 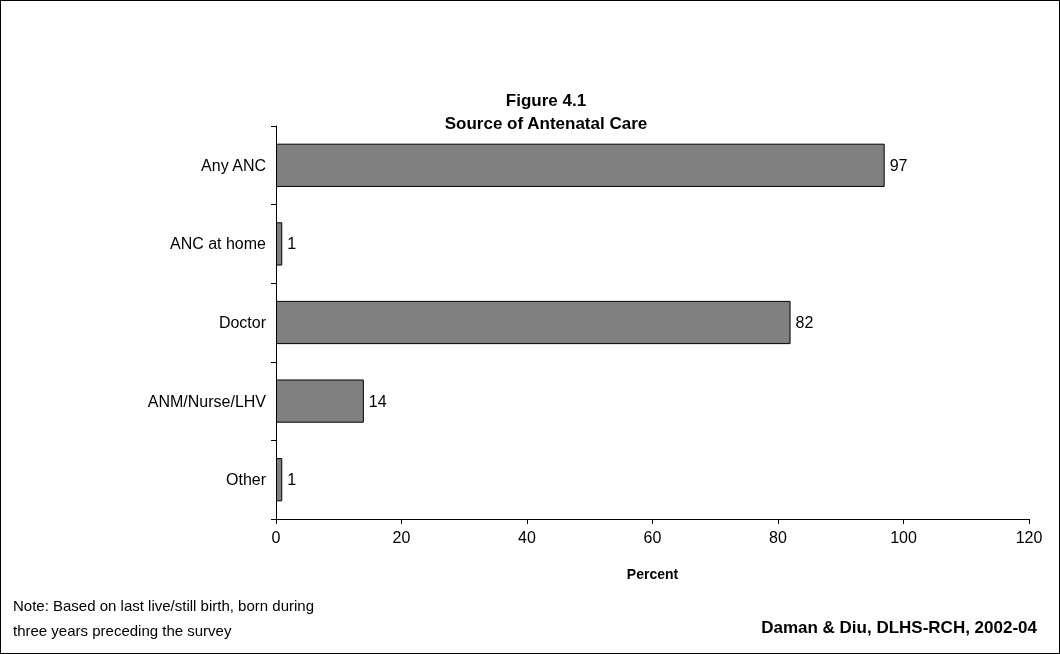 What do you see at coordinates (276, 537) in the screenshot?
I see `x-tick-label: 0` at bounding box center [276, 537].